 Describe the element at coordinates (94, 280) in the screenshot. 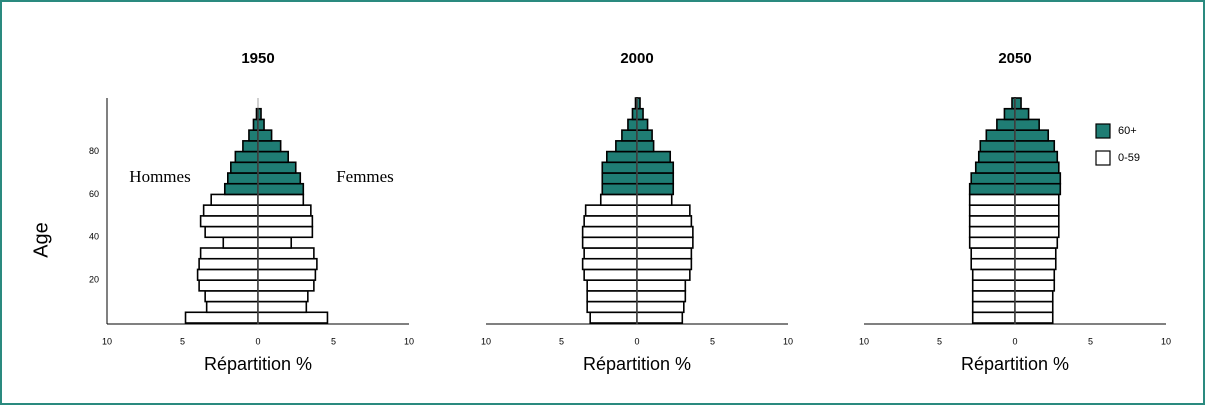

I see `y-tick-label: 20` at that location.